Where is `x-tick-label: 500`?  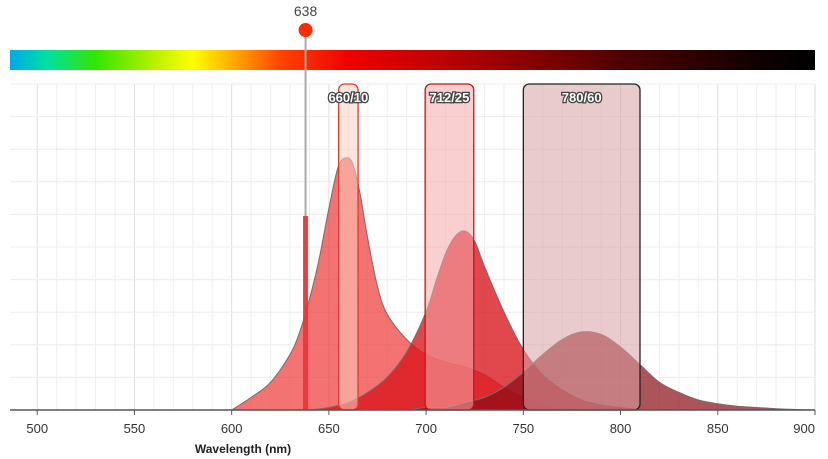
x-tick-label: 500 is located at coordinates (37, 428).